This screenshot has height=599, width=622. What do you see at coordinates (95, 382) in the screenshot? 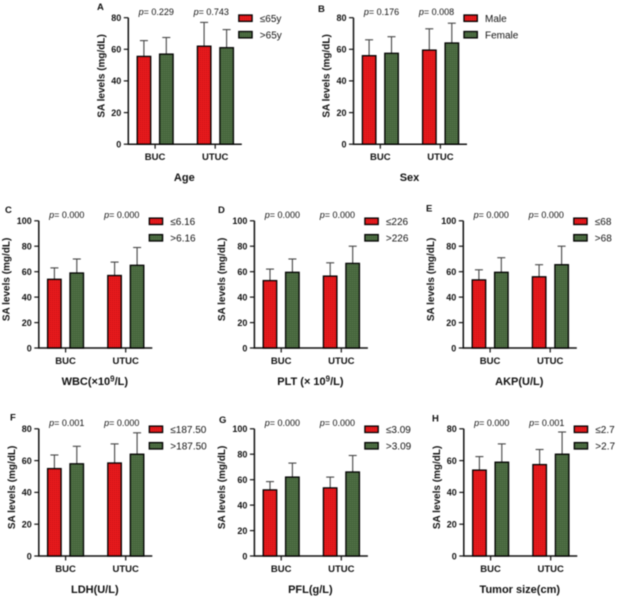
I see `svg-text: WBC(×109/L)` at bounding box center [95, 382].